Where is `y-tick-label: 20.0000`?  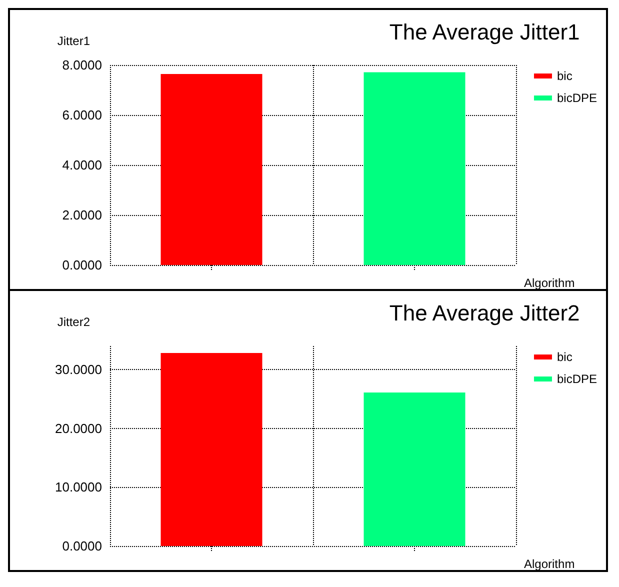
y-tick-label: 20.0000 is located at coordinates (78, 428).